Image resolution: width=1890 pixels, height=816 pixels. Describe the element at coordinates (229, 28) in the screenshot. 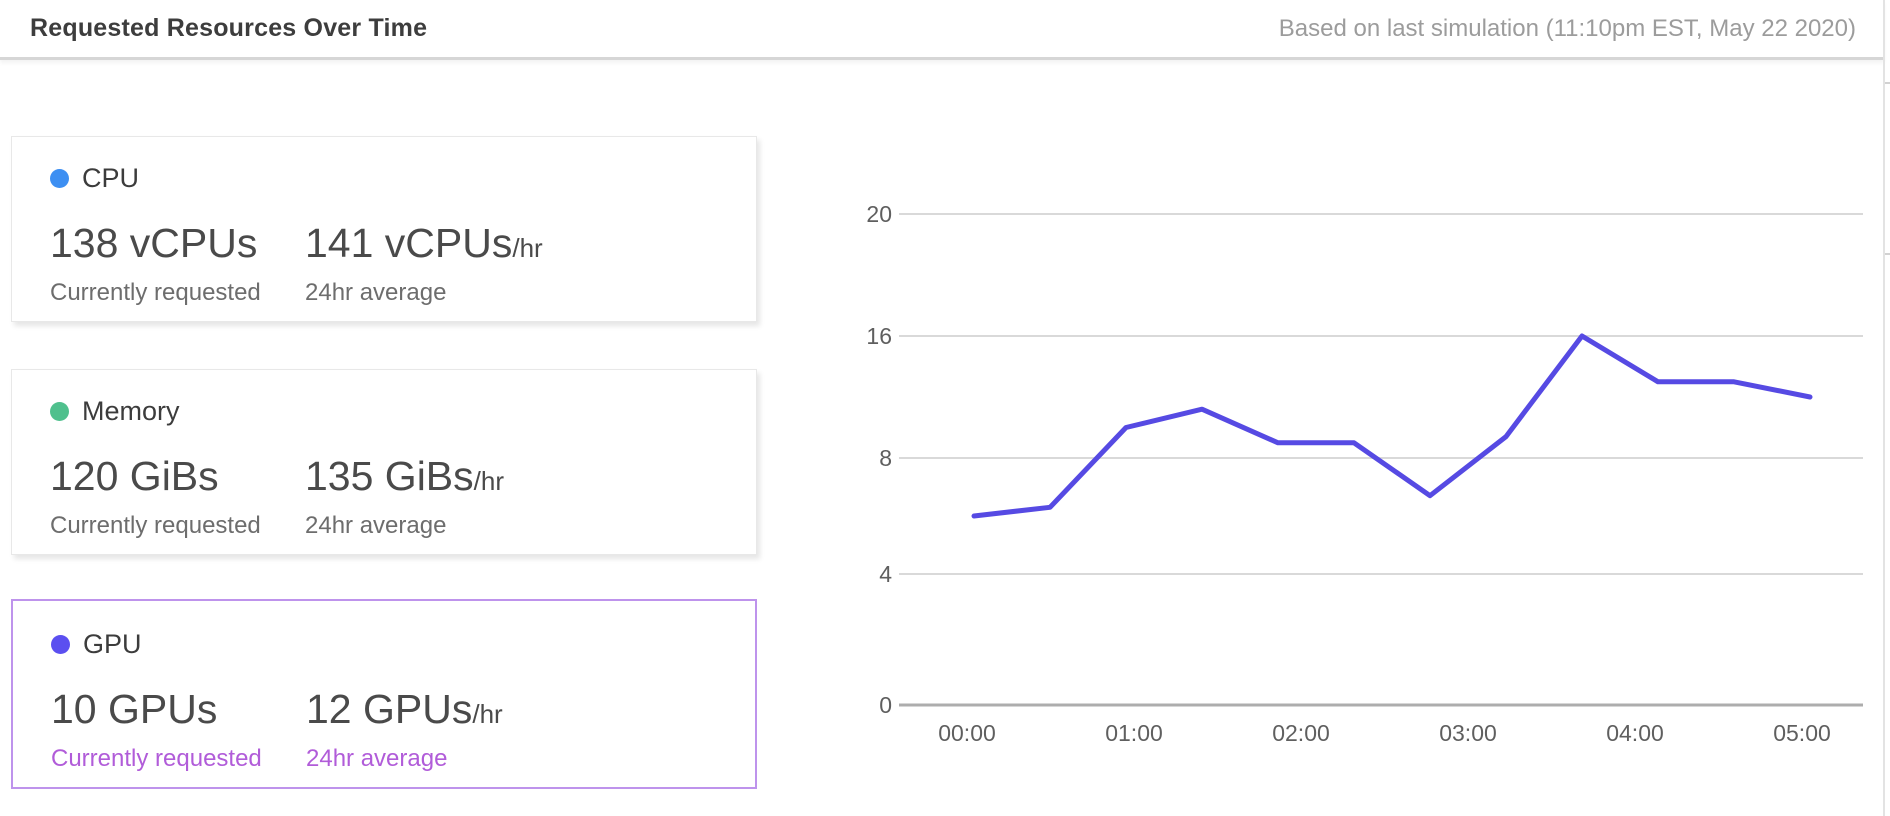

I see `page-title: Requested Resources Over Time` at that location.